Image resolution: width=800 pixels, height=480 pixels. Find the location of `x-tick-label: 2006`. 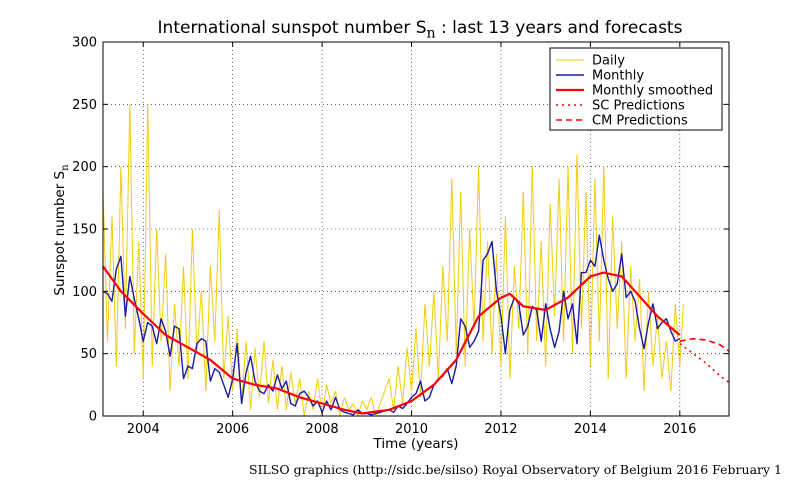

x-tick-label: 2006 is located at coordinates (232, 429).